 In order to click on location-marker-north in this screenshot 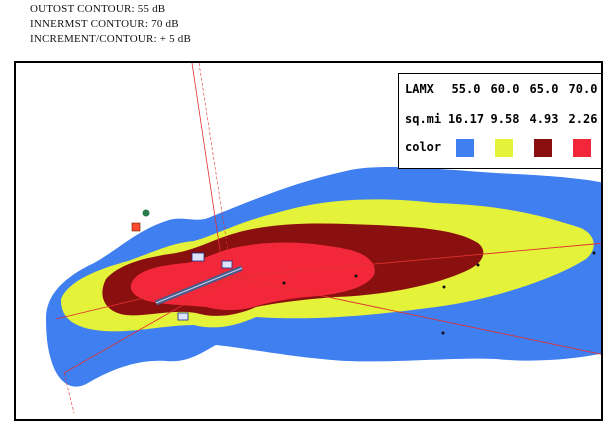, I will do `click(146, 213)`.